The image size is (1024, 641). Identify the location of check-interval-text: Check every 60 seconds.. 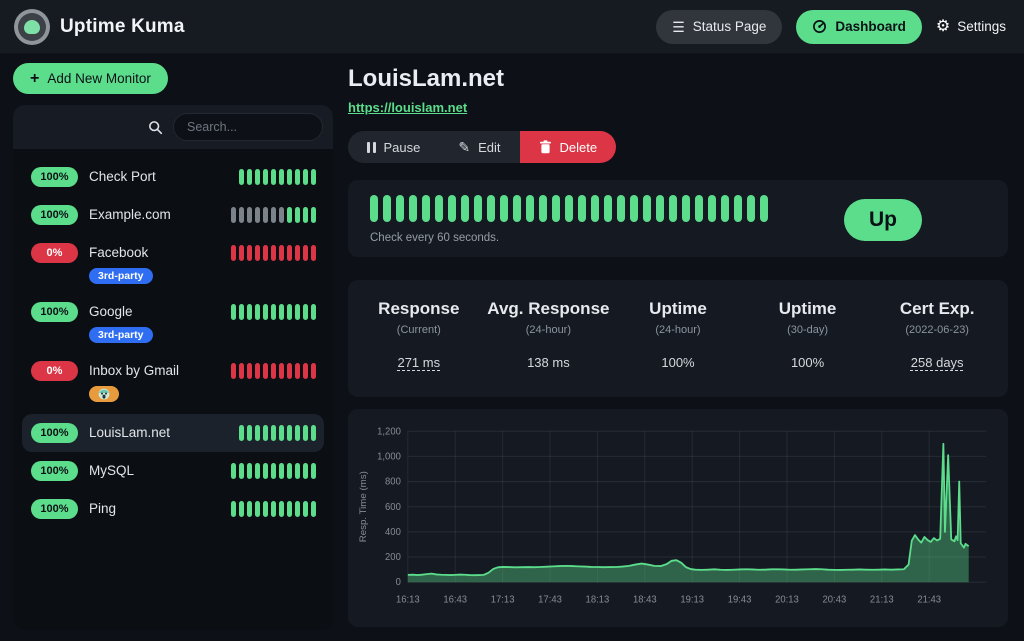
(435, 238).